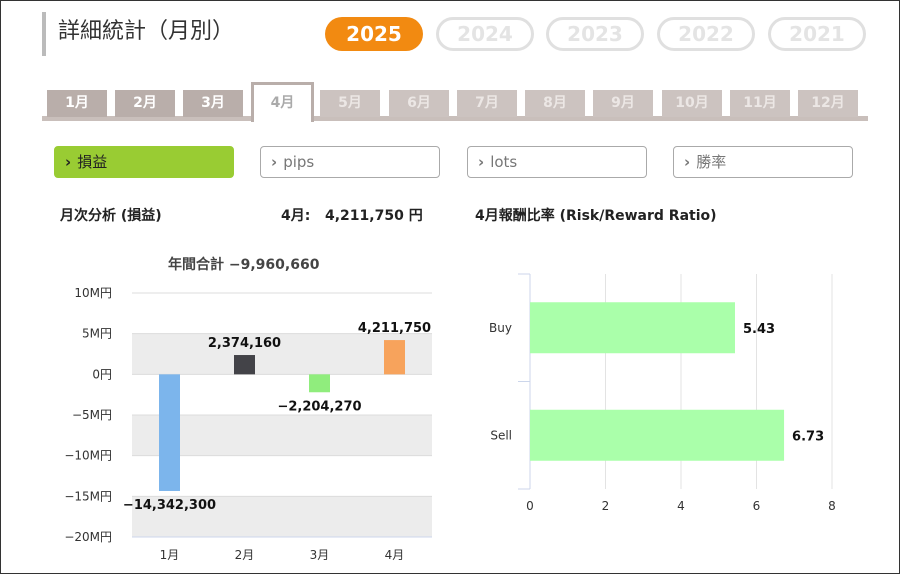 This screenshot has height=574, width=900. I want to click on data-label: 6.73, so click(808, 436).